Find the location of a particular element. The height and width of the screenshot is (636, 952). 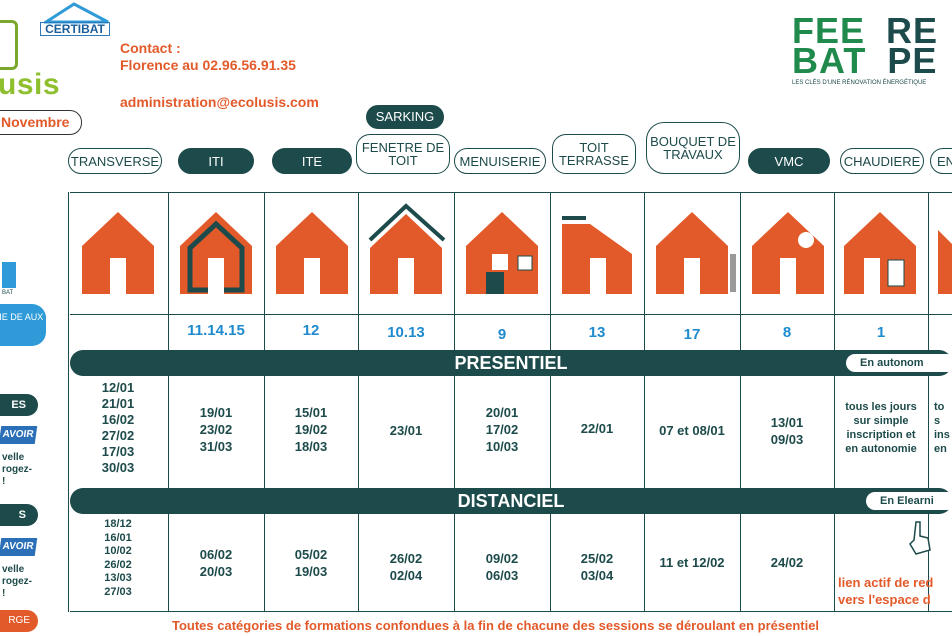

col-header-vmc: VMC is located at coordinates (789, 161).